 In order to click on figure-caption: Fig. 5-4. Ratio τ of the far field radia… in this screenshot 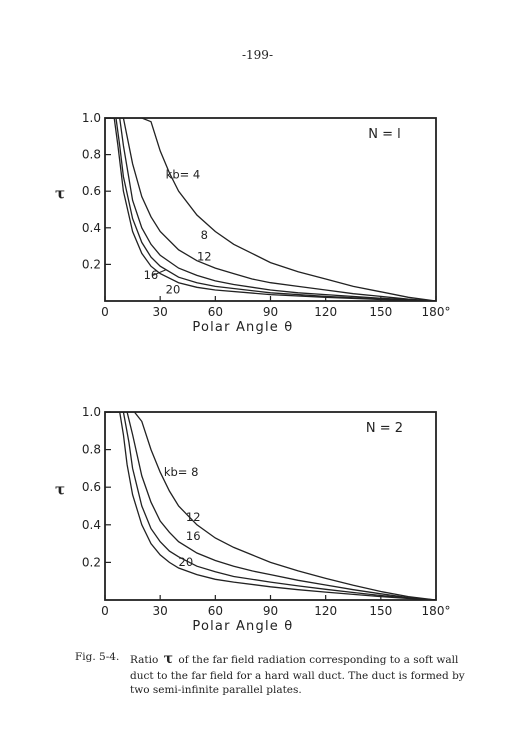, I will do `click(275, 673)`.